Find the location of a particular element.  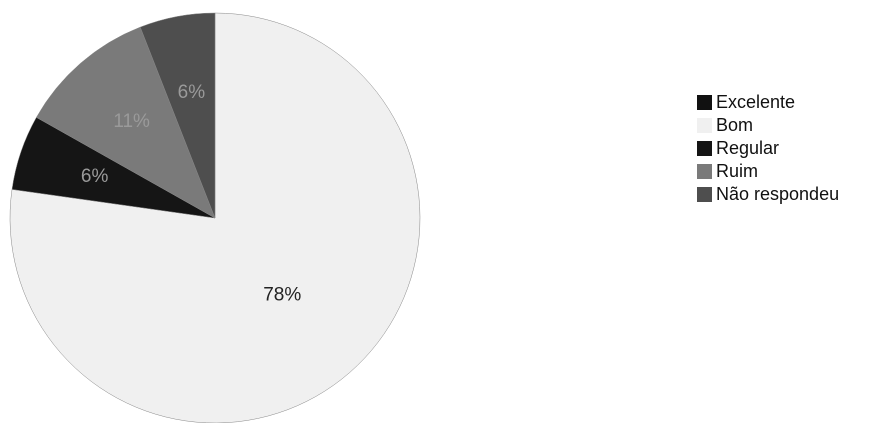

legend-label: Excelente is located at coordinates (755, 102).